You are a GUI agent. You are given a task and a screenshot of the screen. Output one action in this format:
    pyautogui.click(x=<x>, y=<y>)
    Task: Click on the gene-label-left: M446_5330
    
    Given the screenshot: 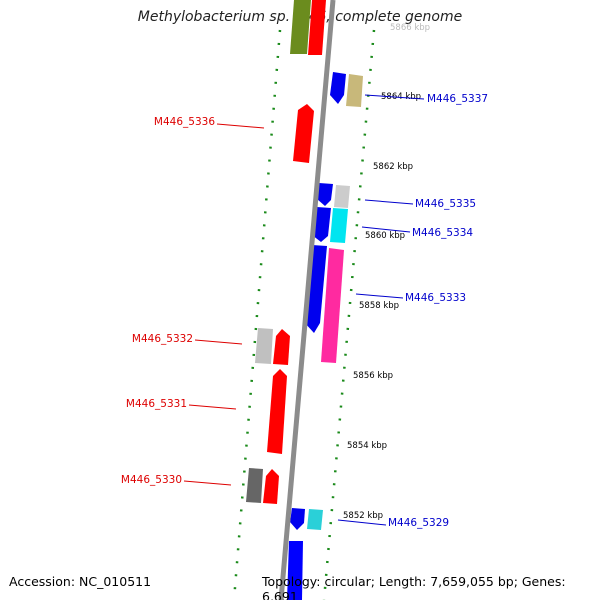 What is the action you would take?
    pyautogui.click(x=151, y=480)
    